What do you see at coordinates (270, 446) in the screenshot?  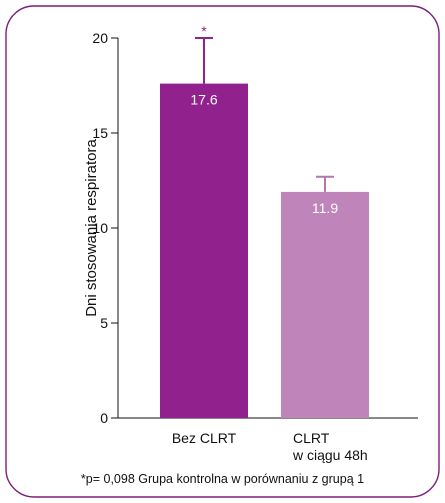 I see `x-axis-labels: Bez CLRT CLRT w ciągu 48h` at bounding box center [270, 446].